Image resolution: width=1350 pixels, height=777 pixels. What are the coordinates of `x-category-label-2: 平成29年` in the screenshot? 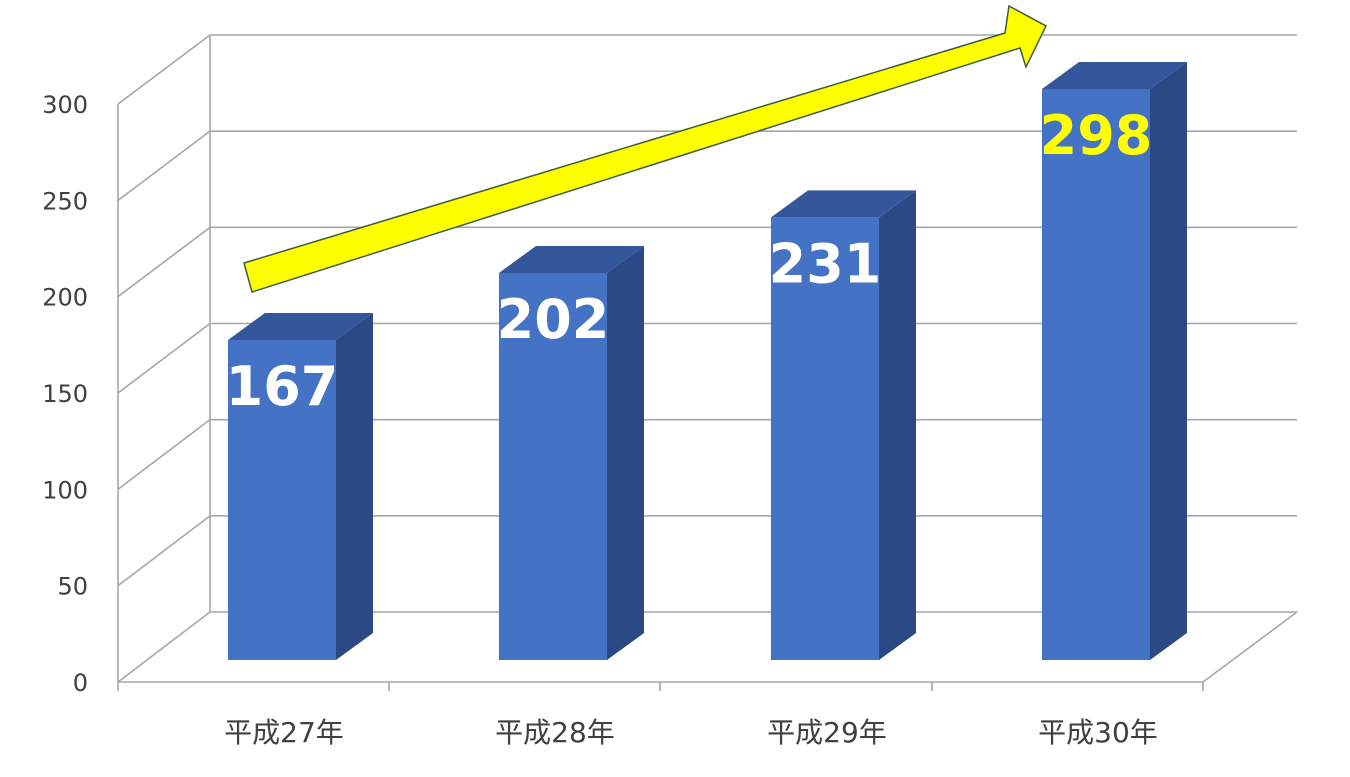 It's located at (827, 732).